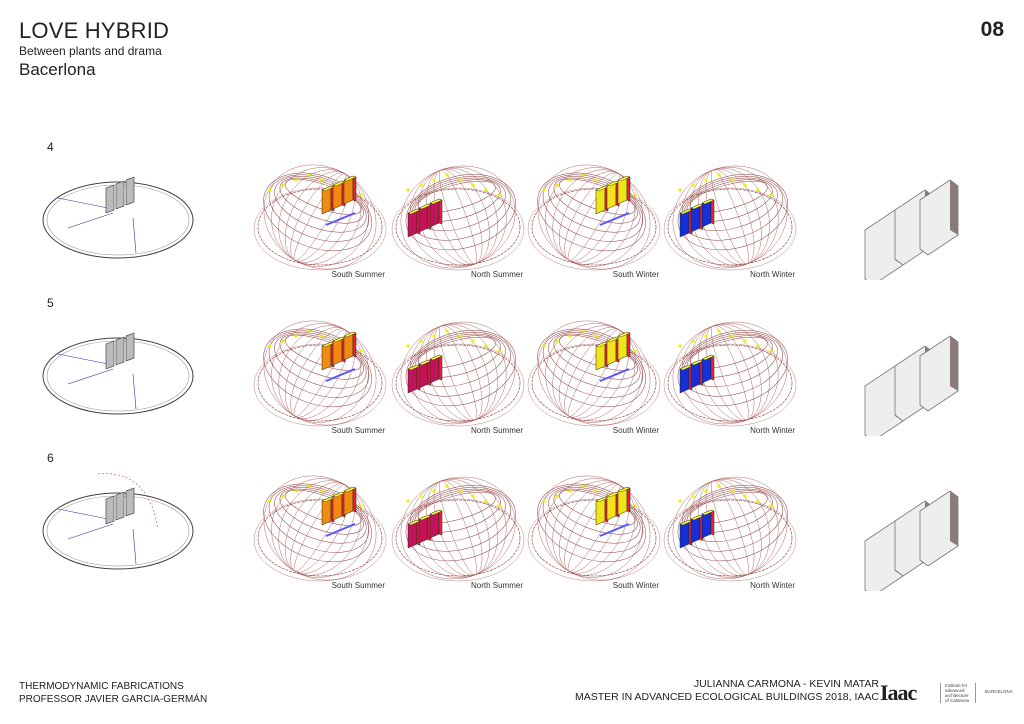  Describe the element at coordinates (992, 29) in the screenshot. I see `page-number: 08` at that location.